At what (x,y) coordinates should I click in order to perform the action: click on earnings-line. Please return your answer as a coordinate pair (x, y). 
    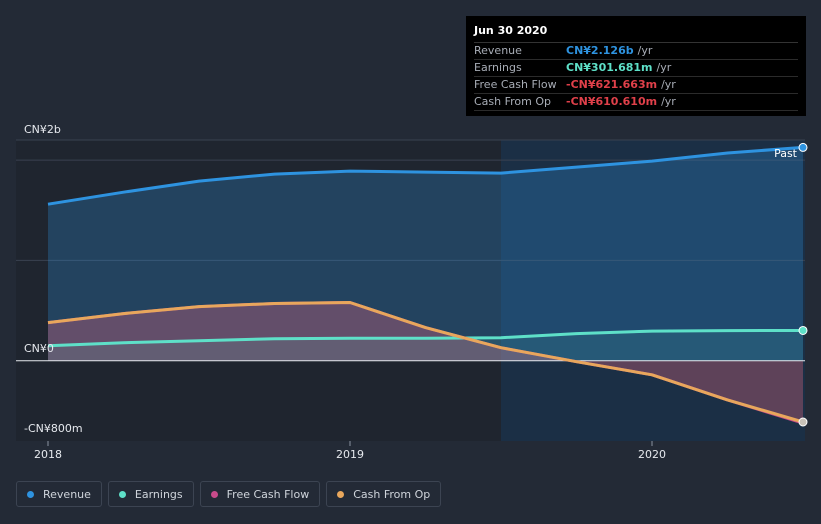
    Looking at the image, I should click on (425, 338).